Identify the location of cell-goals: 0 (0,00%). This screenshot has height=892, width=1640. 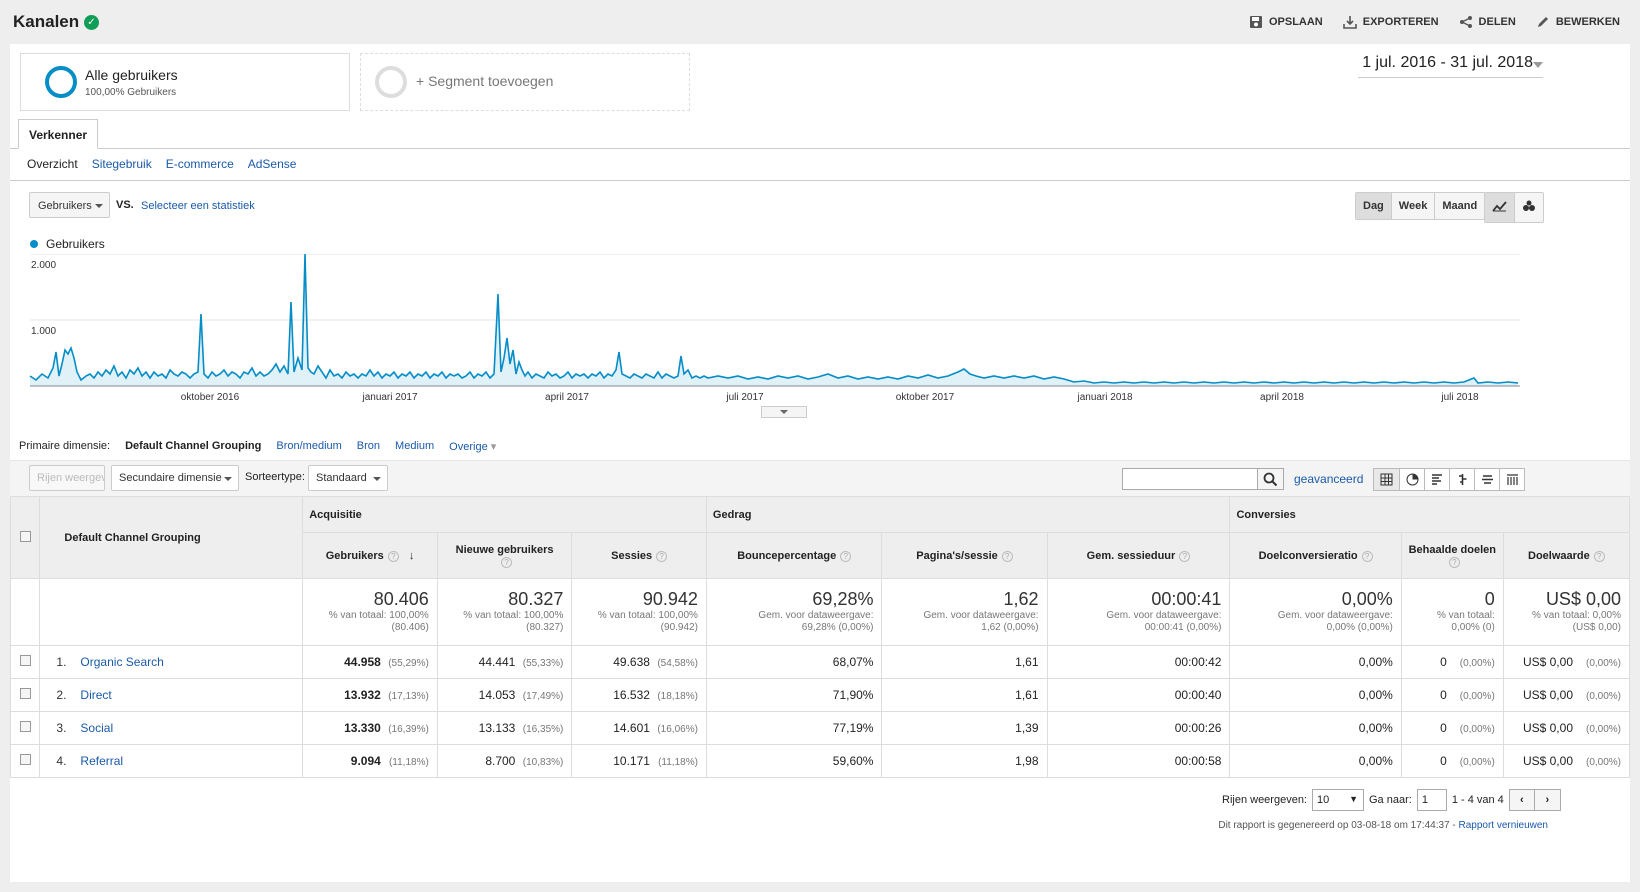
(1452, 695).